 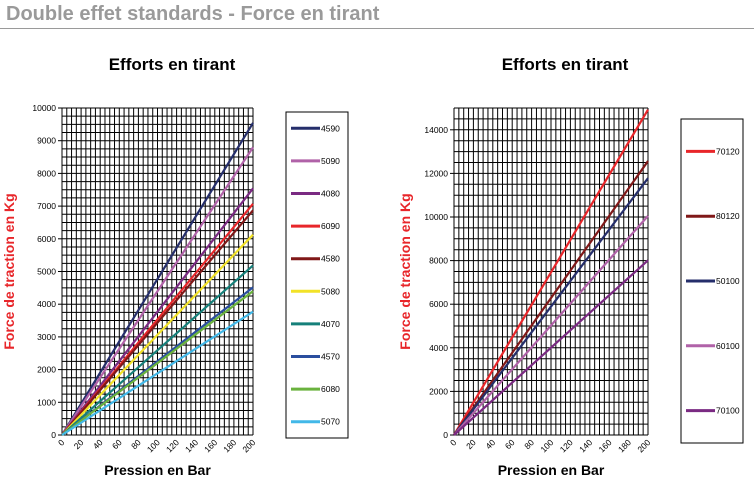 What do you see at coordinates (330, 226) in the screenshot?
I see `legend-label: 6090` at bounding box center [330, 226].